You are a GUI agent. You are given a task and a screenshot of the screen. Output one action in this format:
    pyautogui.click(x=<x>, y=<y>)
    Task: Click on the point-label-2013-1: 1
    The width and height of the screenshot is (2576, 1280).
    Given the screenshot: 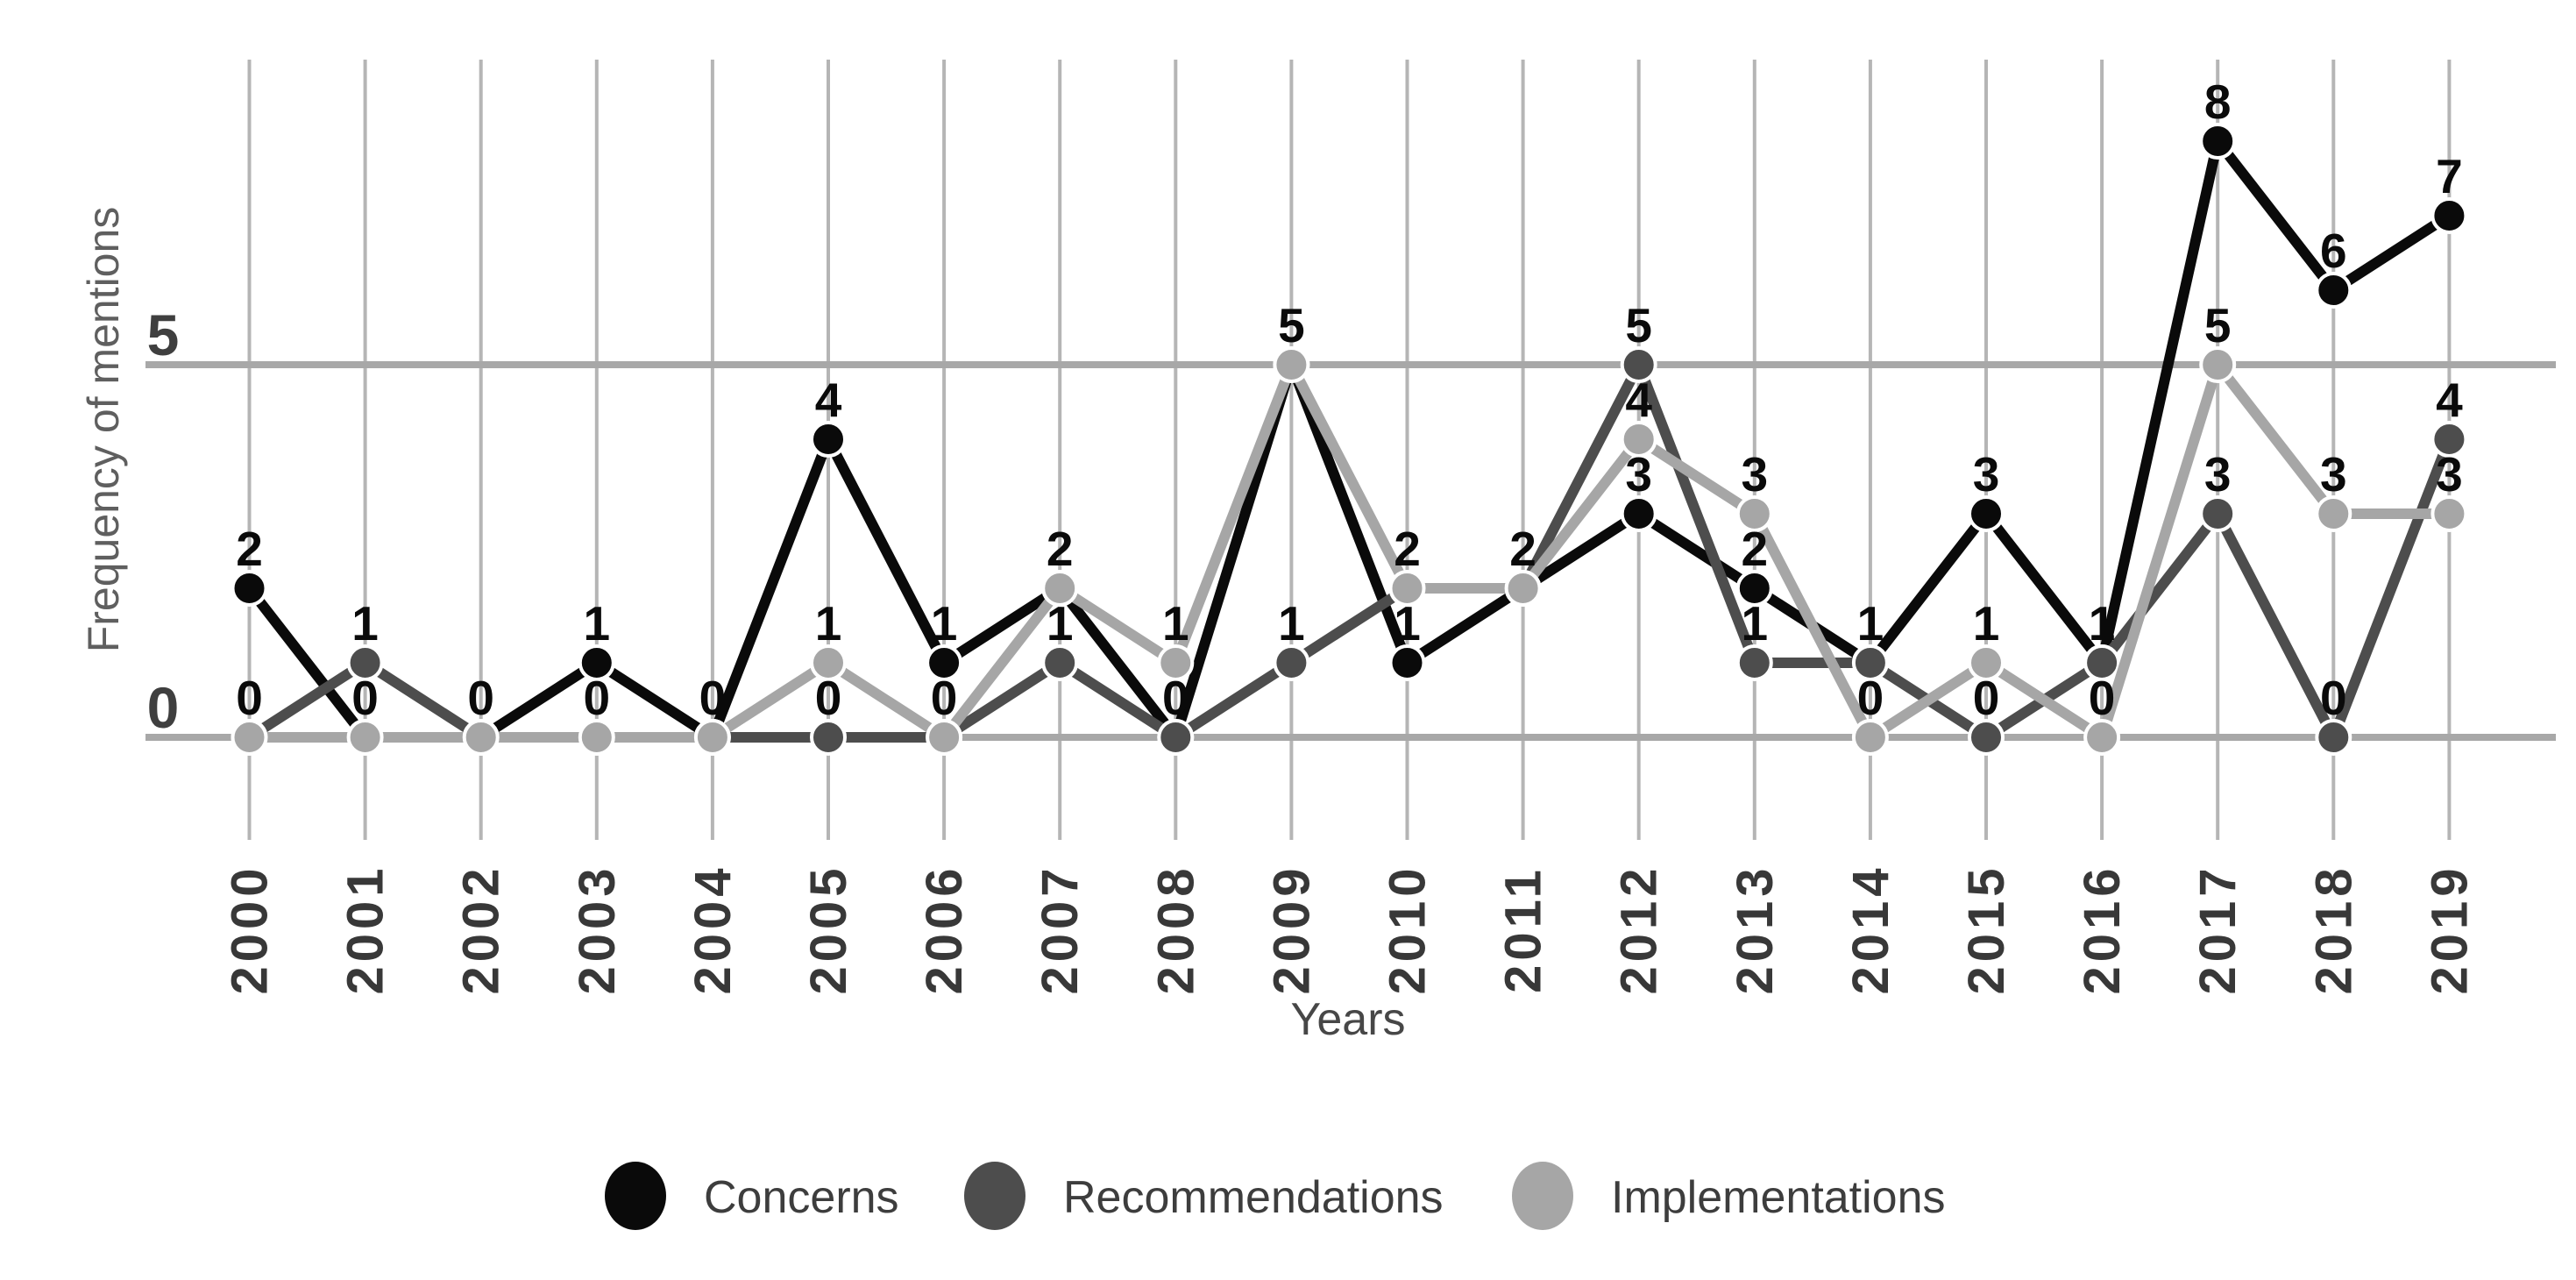 What is the action you would take?
    pyautogui.click(x=1755, y=623)
    